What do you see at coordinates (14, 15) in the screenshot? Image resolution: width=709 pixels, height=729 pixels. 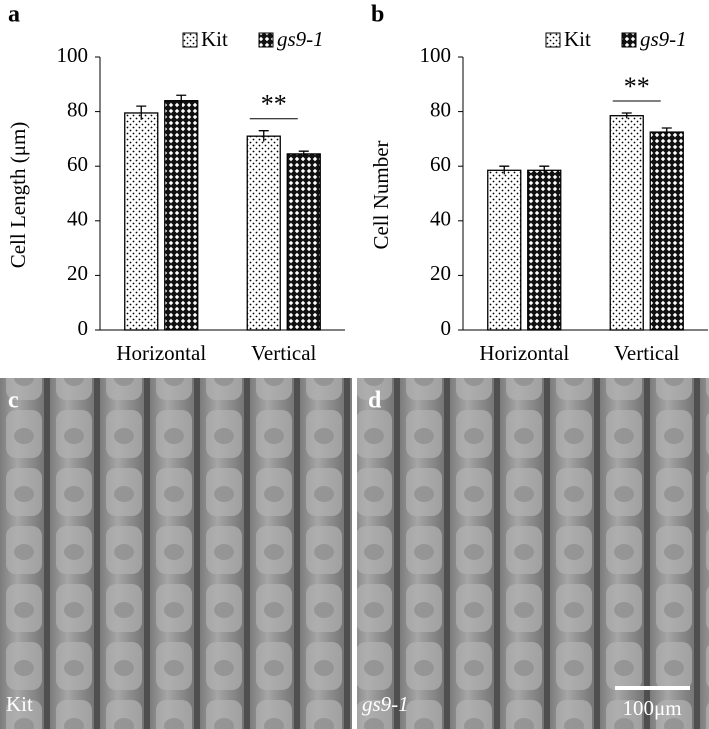 I see `panel-letter: a` at bounding box center [14, 15].